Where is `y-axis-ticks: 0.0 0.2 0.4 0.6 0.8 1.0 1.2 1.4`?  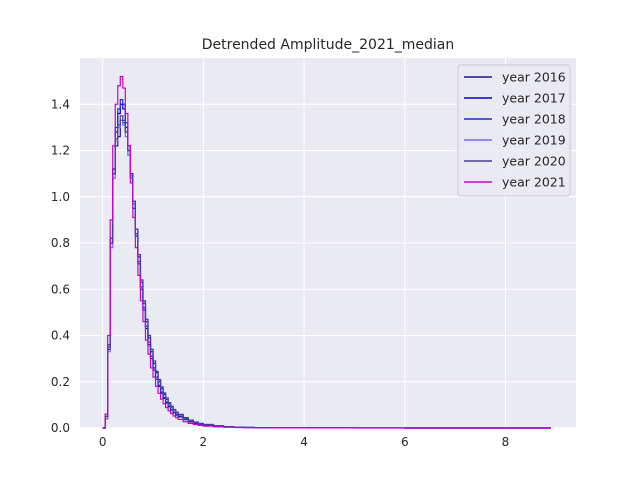 y-axis-ticks: 0.0 0.2 0.4 0.6 0.8 1.0 1.2 1.4 is located at coordinates (60, 266).